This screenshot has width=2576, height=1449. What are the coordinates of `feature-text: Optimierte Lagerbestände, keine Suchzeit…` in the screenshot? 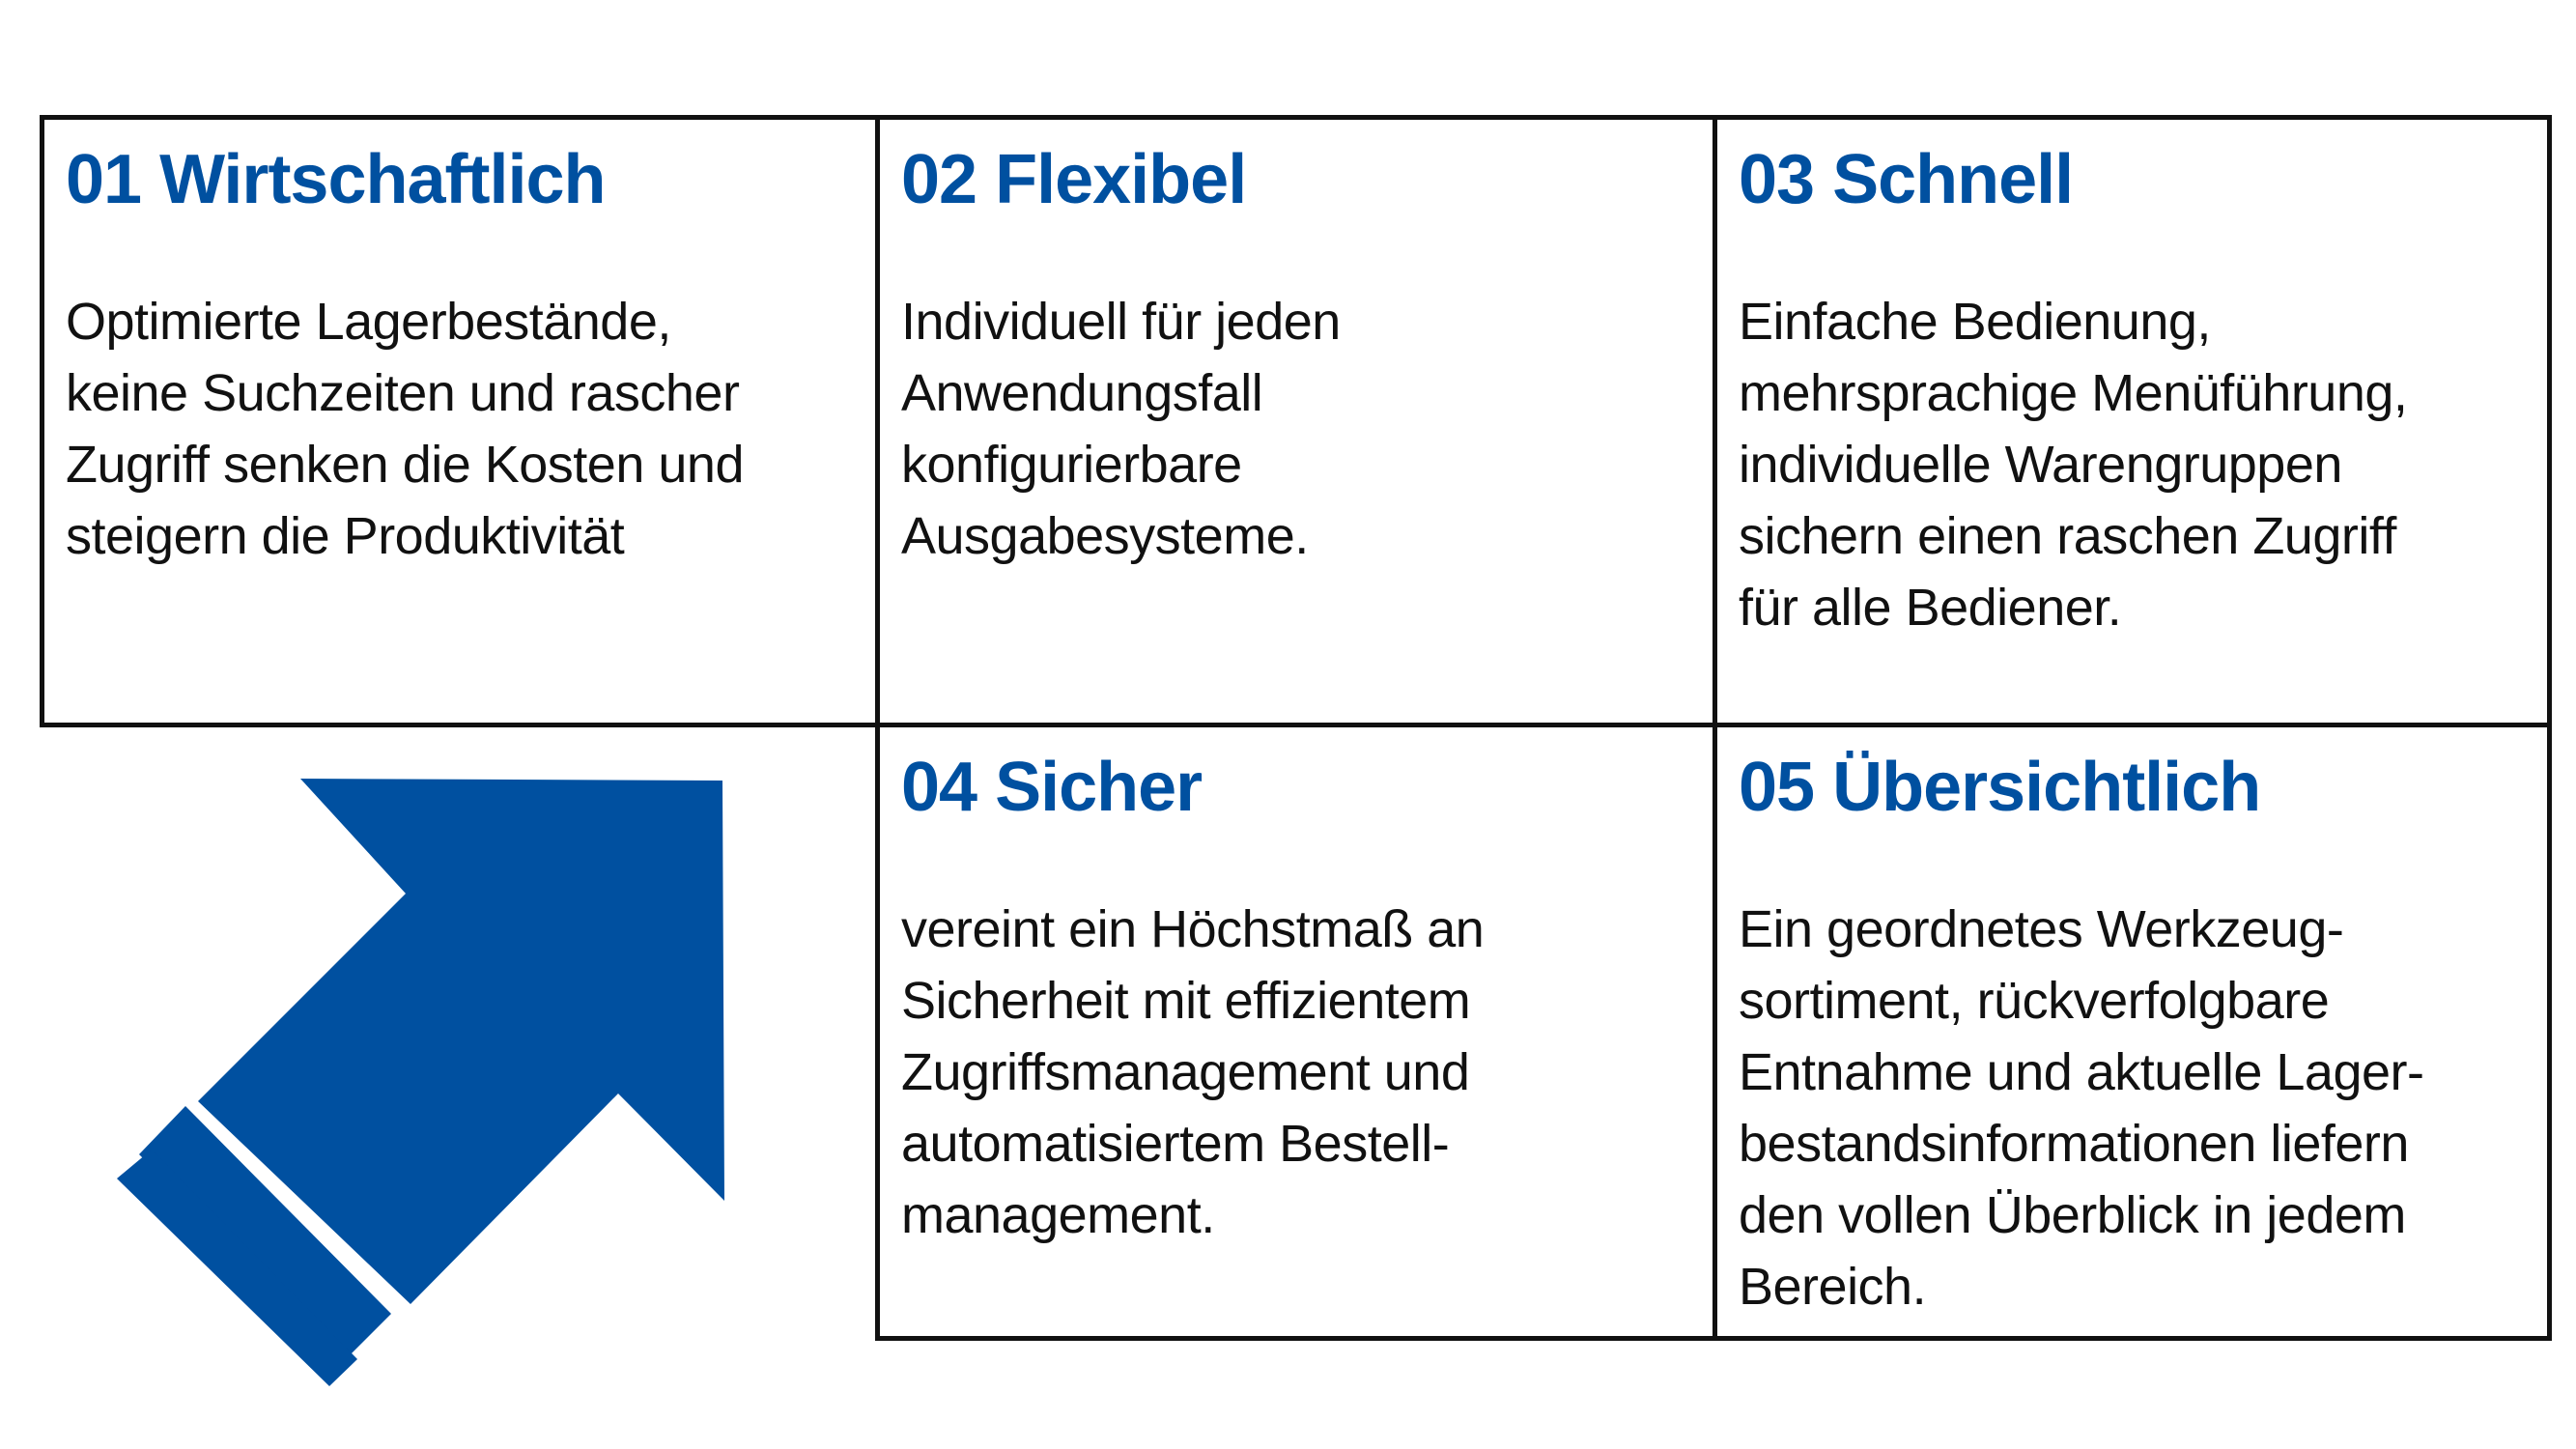 It's located at (405, 429).